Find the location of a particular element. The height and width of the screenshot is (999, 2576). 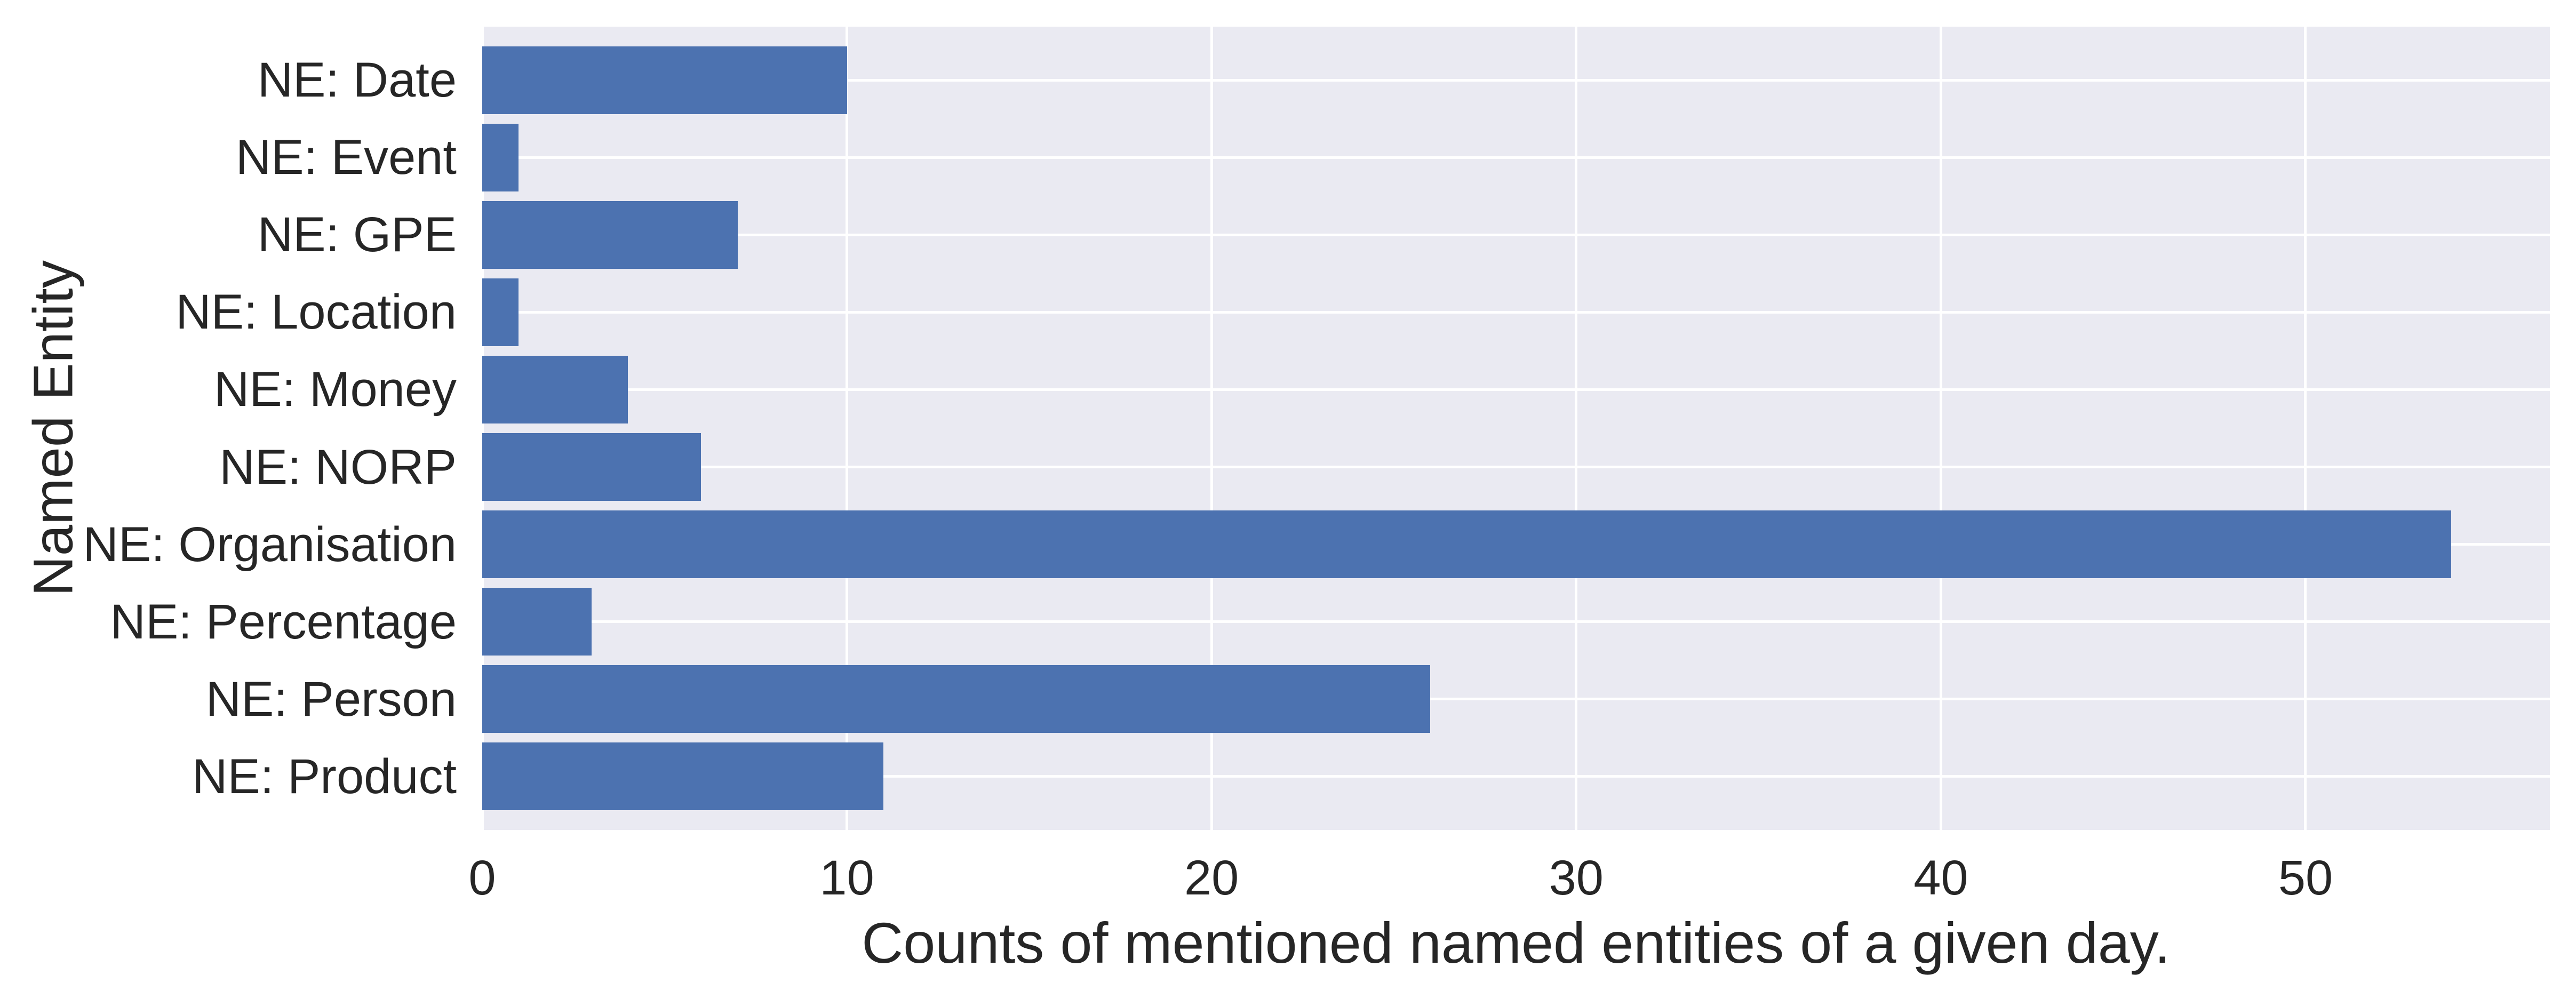

x-tick-label-20: 20 is located at coordinates (1211, 878).